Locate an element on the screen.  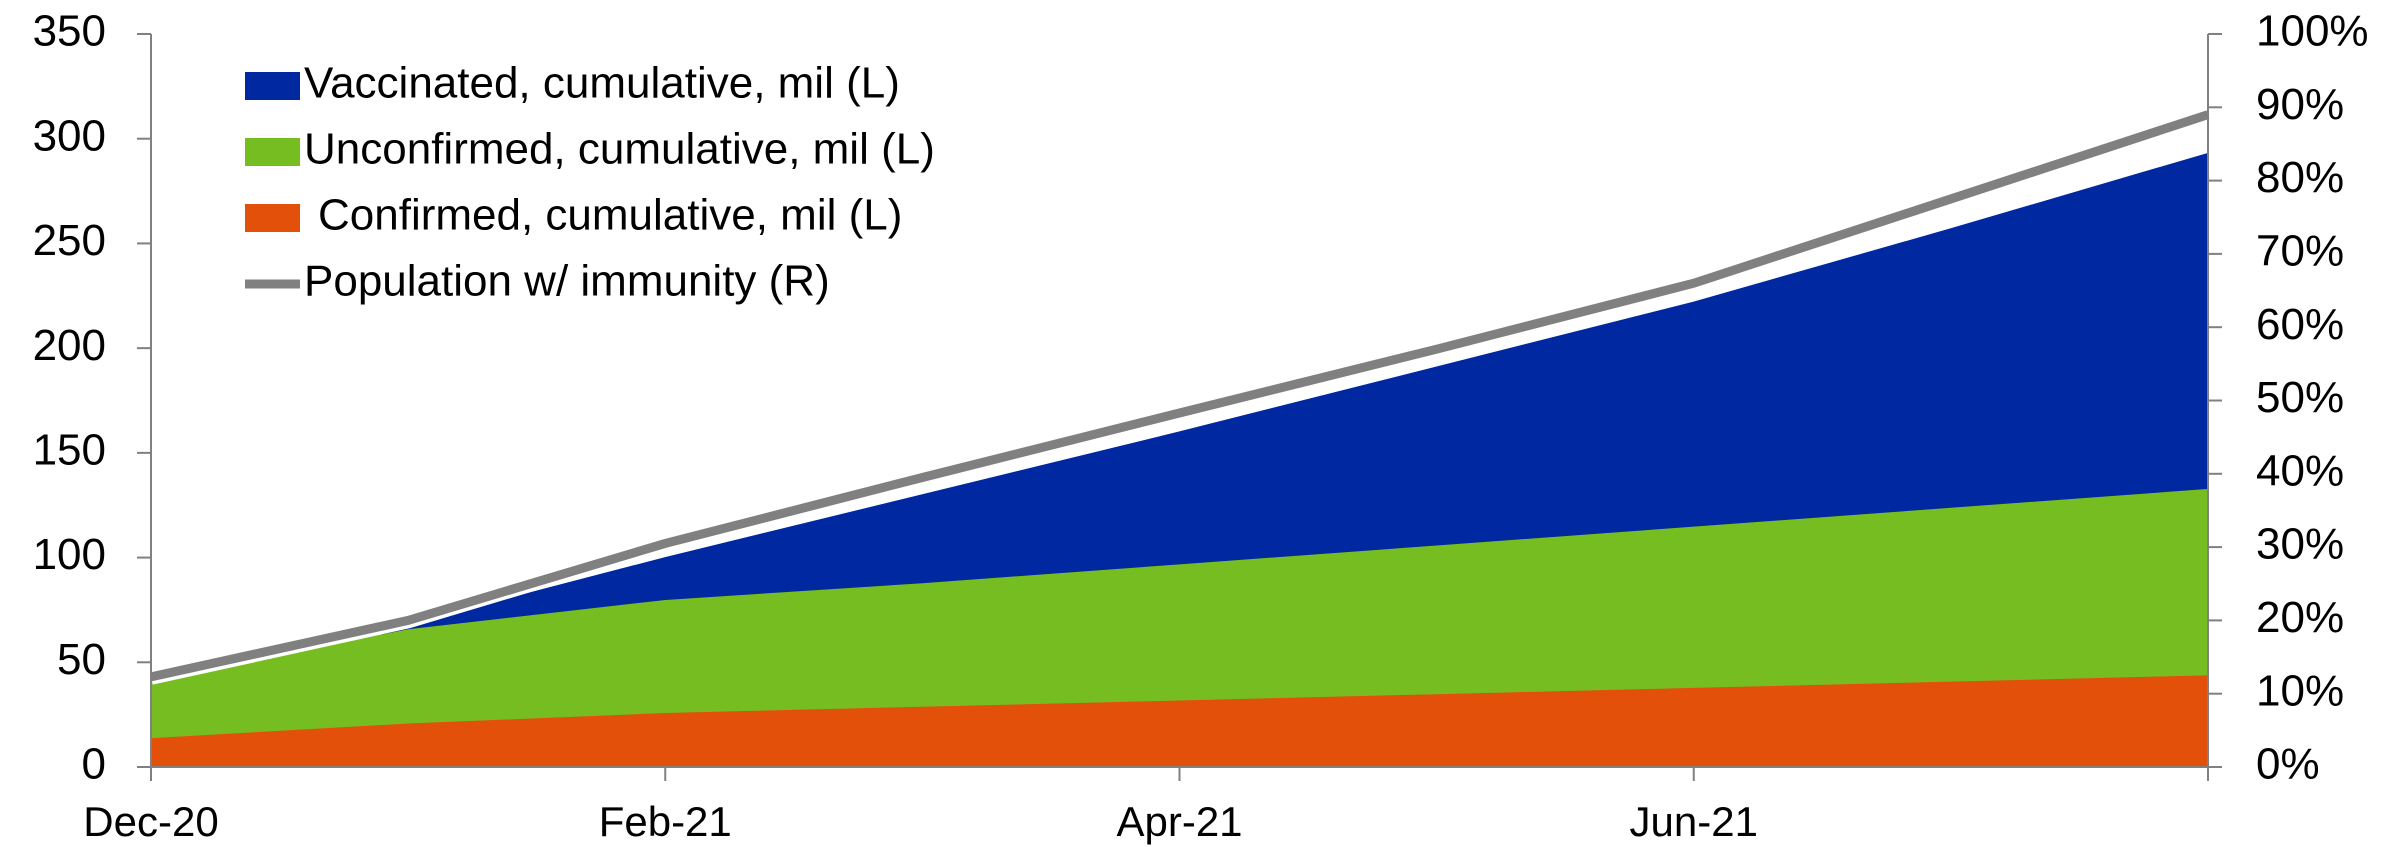
y-tick-label: 300 is located at coordinates (69, 135).